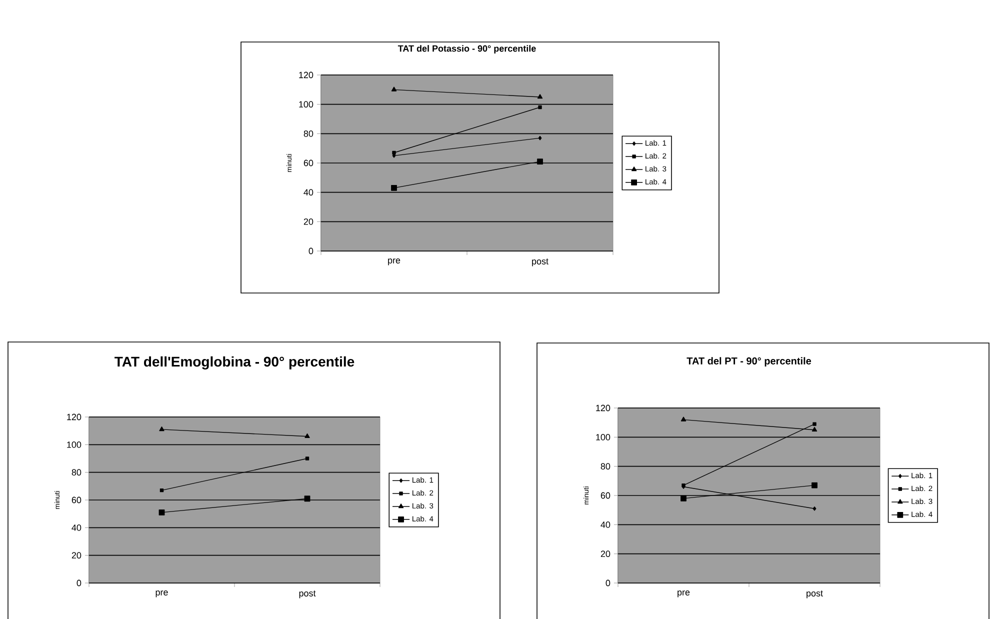 The width and height of the screenshot is (991, 619). I want to click on chart-title: TAT del Potassio - 90° percentile, so click(467, 49).